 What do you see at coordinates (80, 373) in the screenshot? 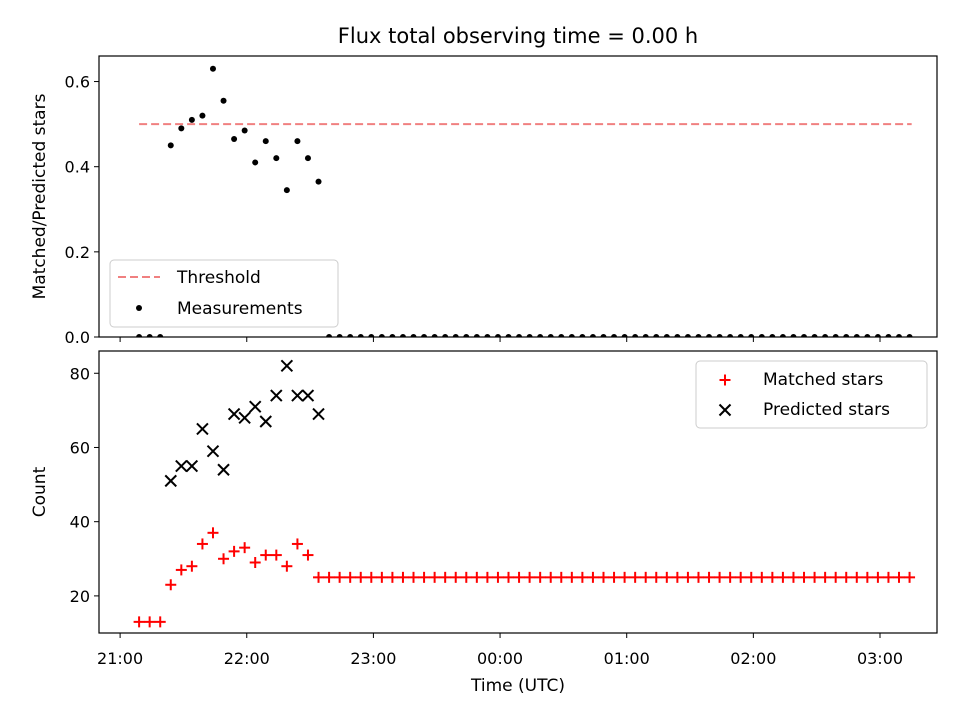
I see `y-tick-label: 80` at bounding box center [80, 373].